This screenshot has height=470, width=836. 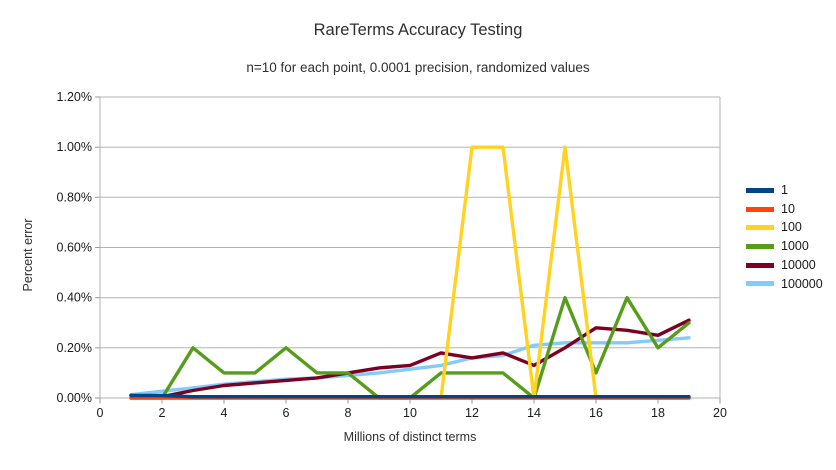 I want to click on legend-item-10000: 10000, so click(x=784, y=265).